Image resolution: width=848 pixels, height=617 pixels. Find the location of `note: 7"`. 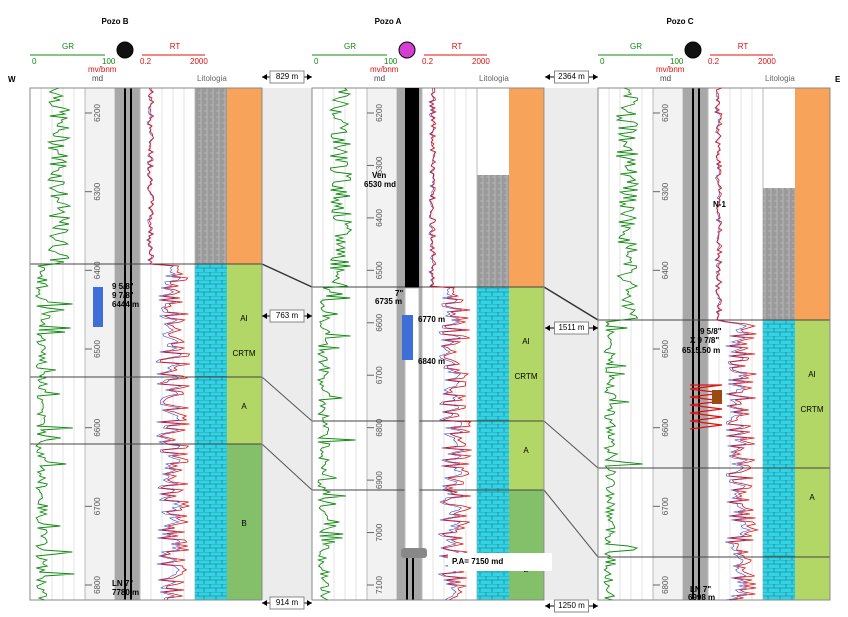

note: 7" is located at coordinates (399, 293).